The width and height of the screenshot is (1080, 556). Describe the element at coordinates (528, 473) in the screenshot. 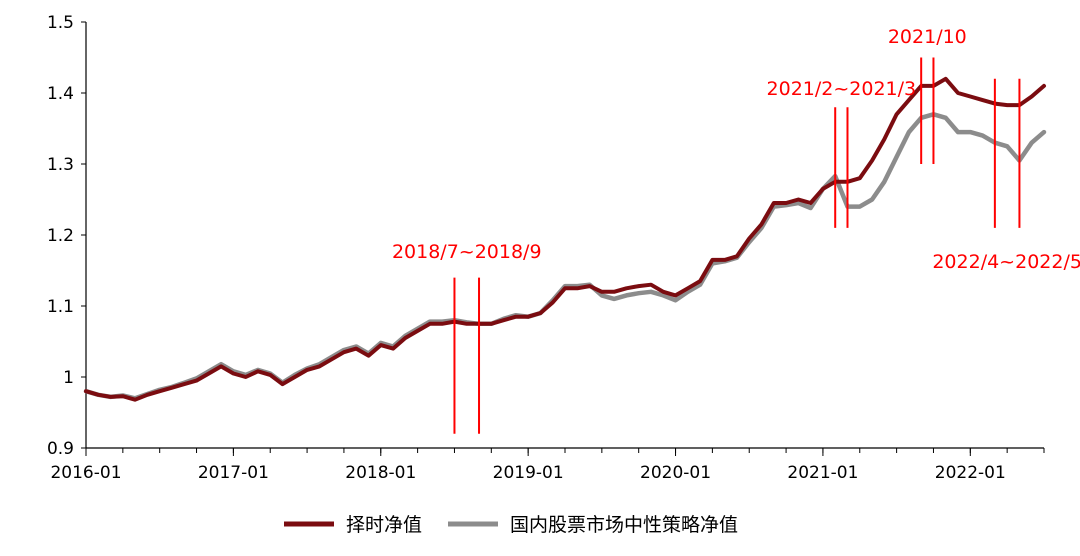

I see `x-tick-label: 2019-01` at that location.